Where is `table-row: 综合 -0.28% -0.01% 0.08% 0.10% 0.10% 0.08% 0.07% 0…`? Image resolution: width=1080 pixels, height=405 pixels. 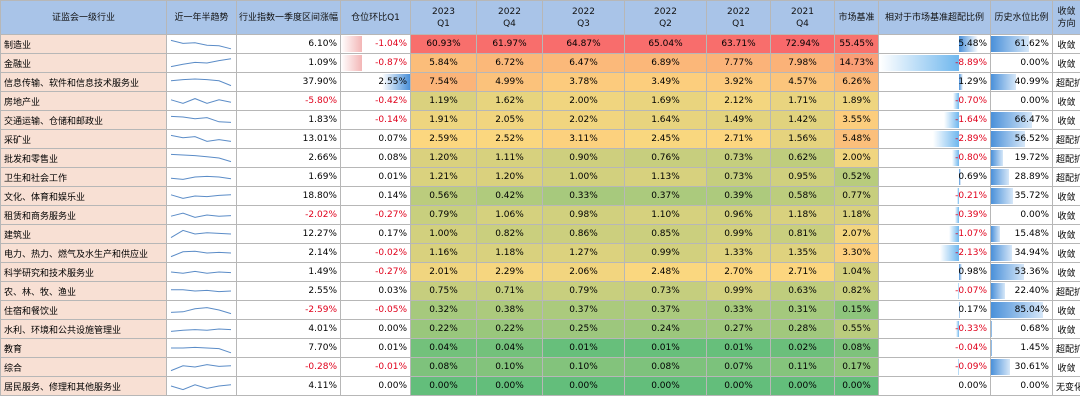 table-row: 综合 -0.28% -0.01% 0.08% 0.10% 0.10% 0.08% 0.07% 0… is located at coordinates (540, 367).